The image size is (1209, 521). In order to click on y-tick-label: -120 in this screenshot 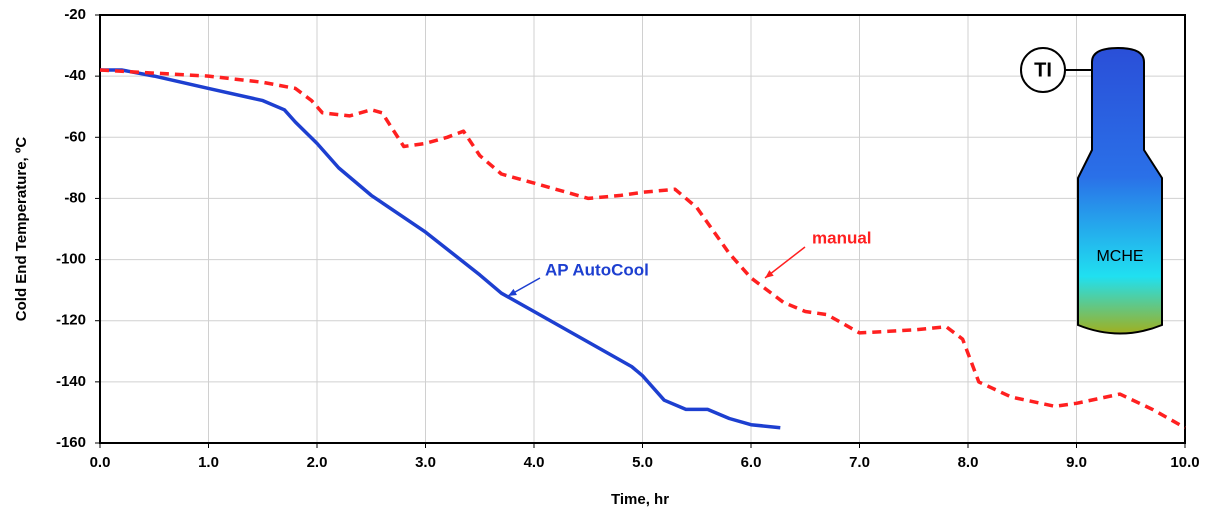, I will do `click(71, 320)`.